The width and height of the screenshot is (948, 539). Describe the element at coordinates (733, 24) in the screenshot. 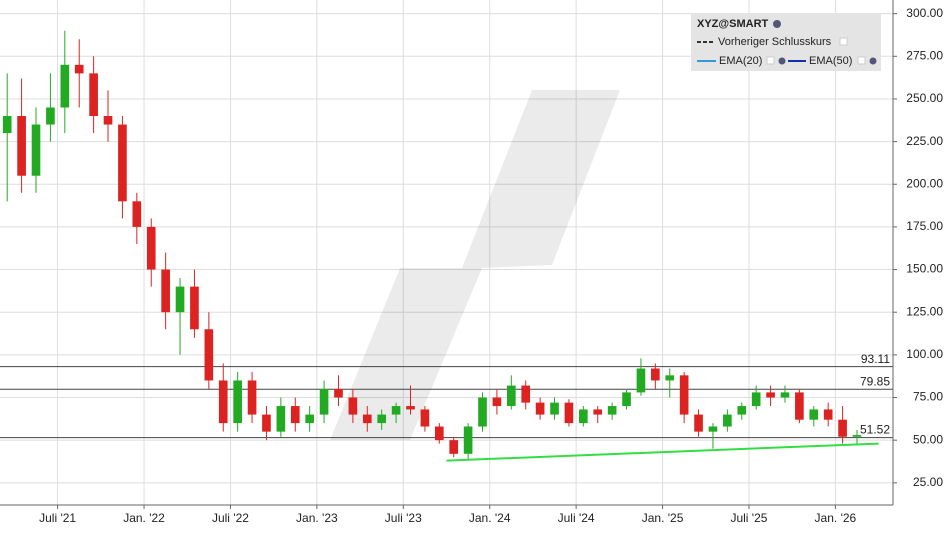

I see `legend-title: XYZ@SMART` at that location.